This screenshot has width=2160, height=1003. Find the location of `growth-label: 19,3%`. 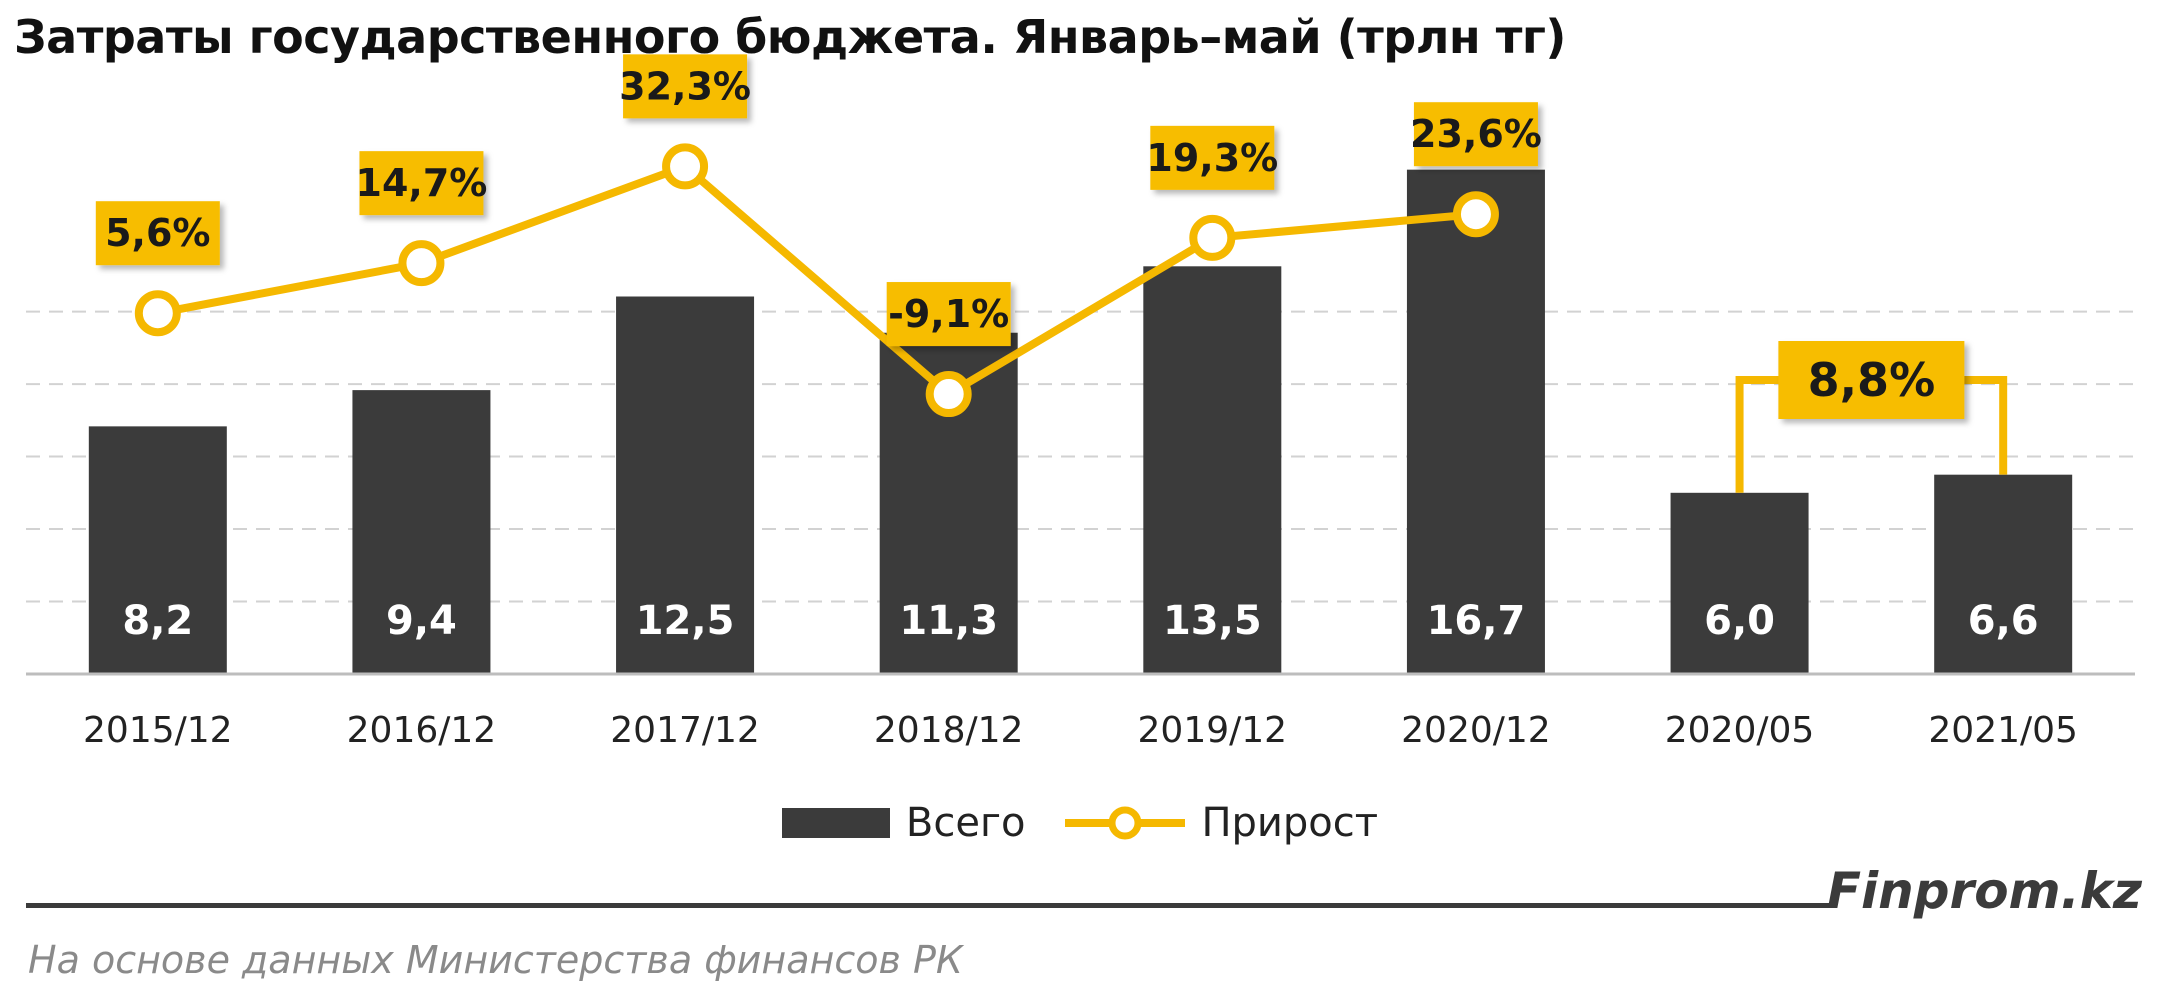

growth-label: 19,3% is located at coordinates (1212, 158).